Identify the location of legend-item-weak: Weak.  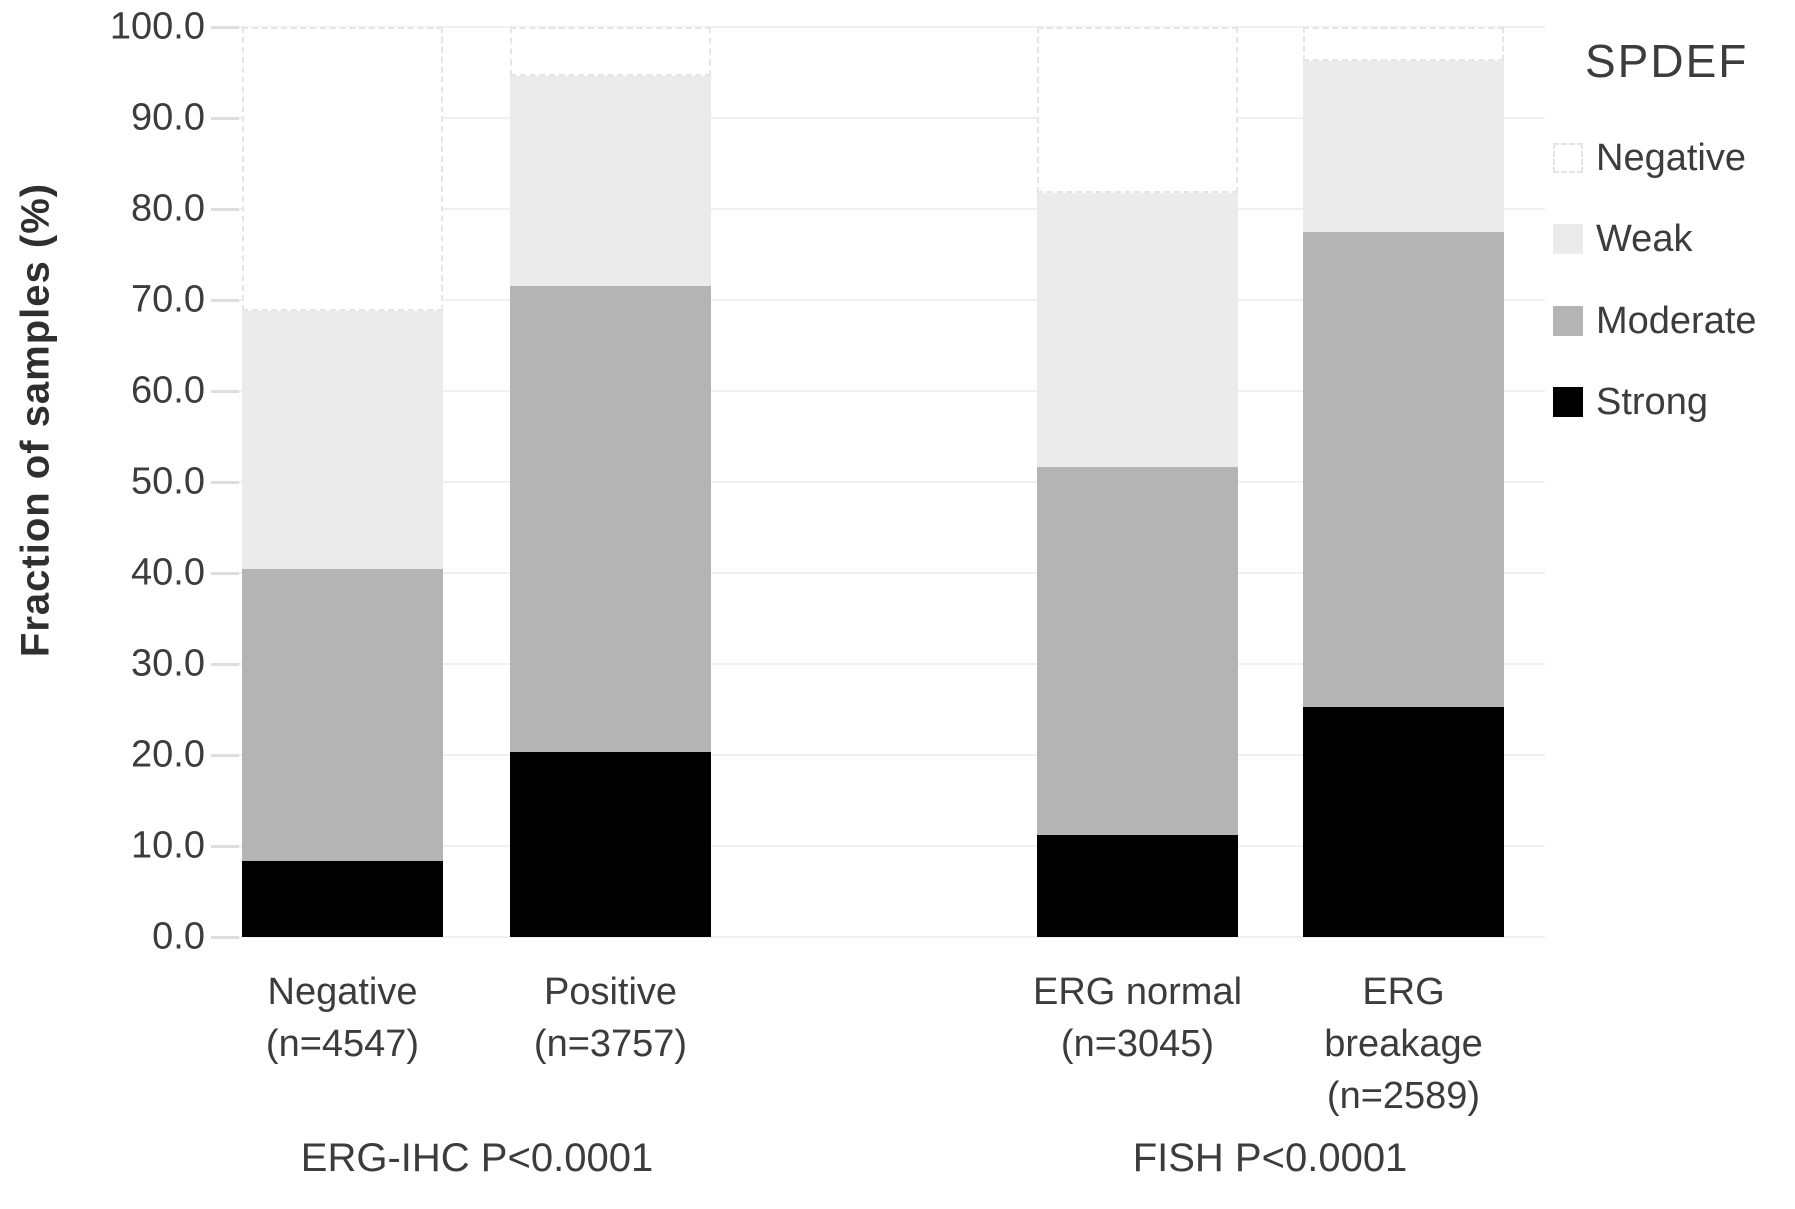
(1622, 239).